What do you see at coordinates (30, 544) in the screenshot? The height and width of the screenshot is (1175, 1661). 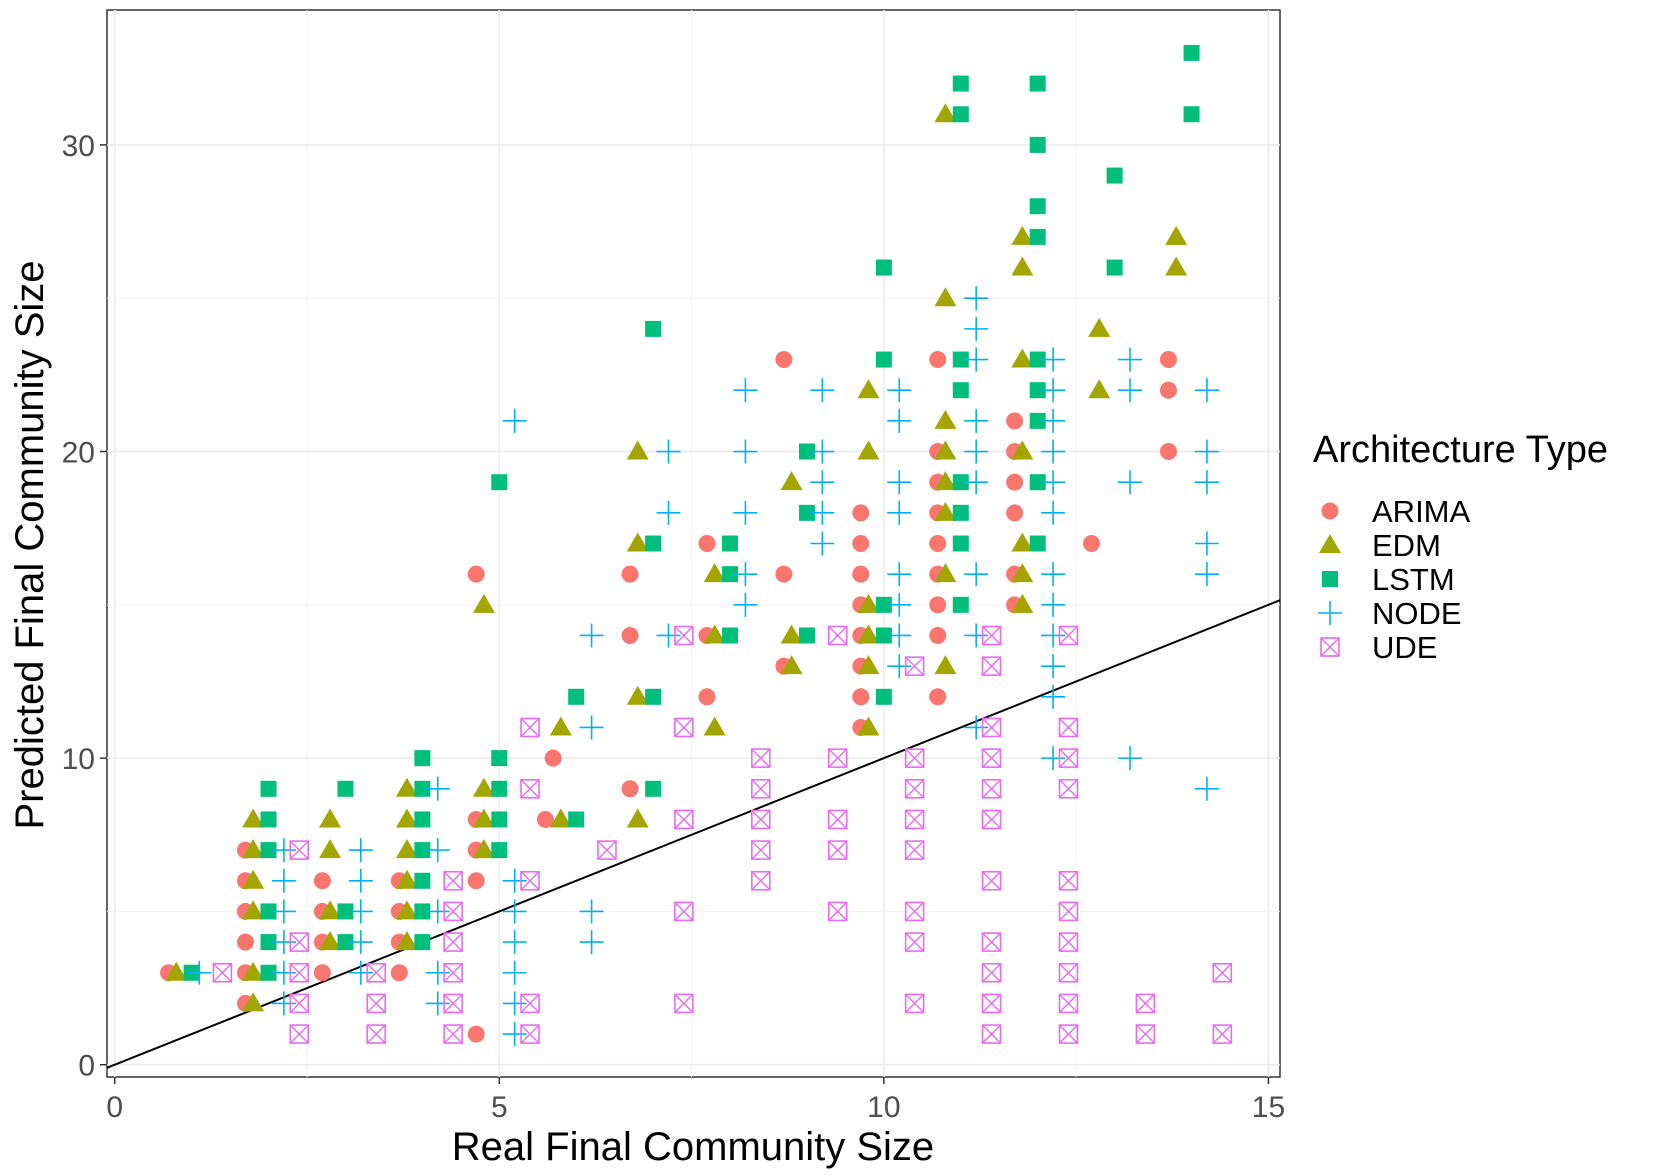 I see `y-axis-title: Predicted Final Community Size` at bounding box center [30, 544].